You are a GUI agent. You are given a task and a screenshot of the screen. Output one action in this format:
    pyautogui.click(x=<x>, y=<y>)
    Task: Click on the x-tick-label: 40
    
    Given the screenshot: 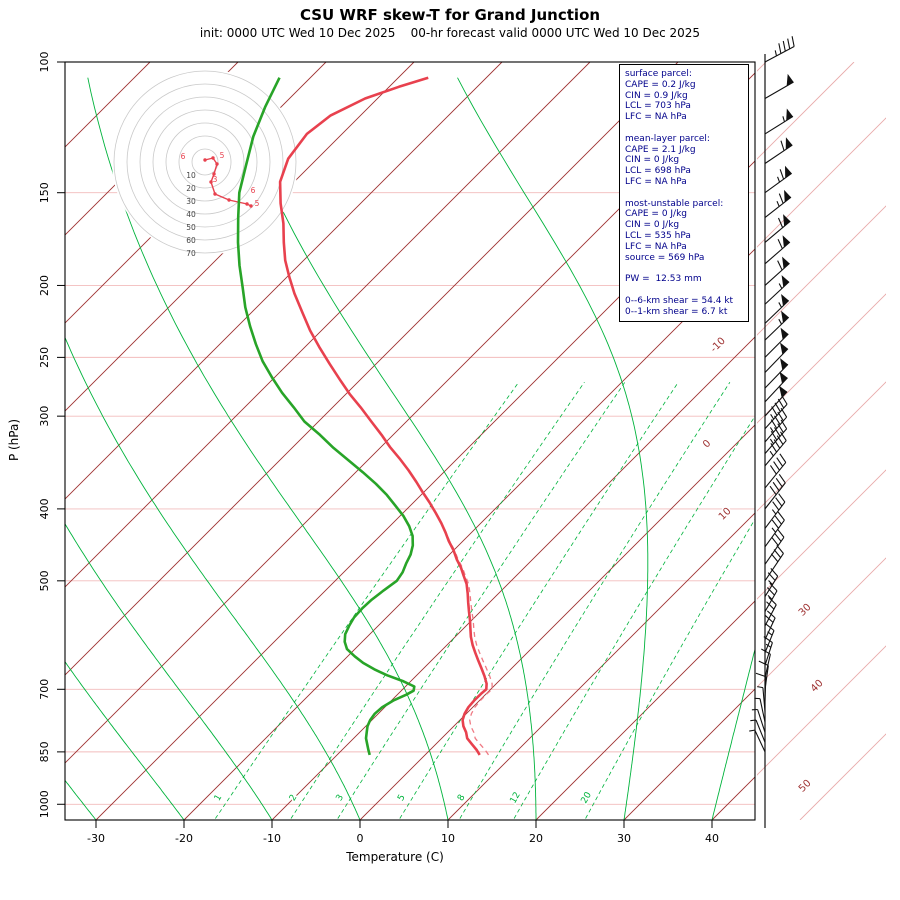 What is the action you would take?
    pyautogui.click(x=712, y=838)
    